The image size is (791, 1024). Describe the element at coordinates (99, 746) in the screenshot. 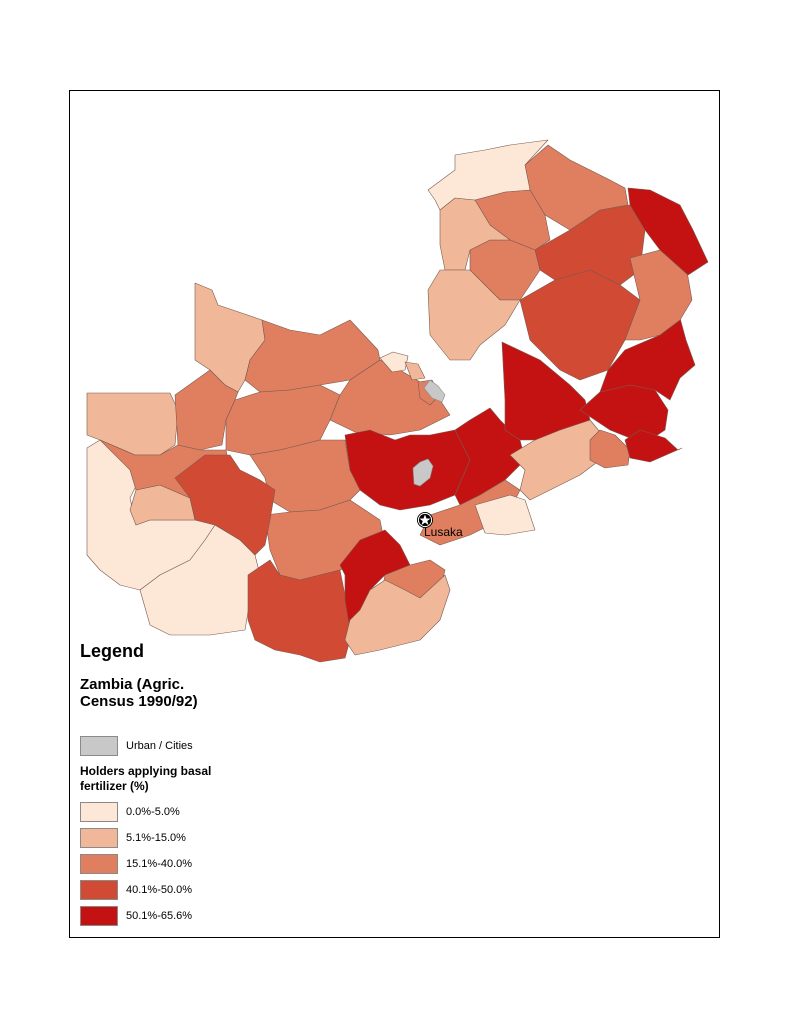

I see `urban-swatch` at that location.